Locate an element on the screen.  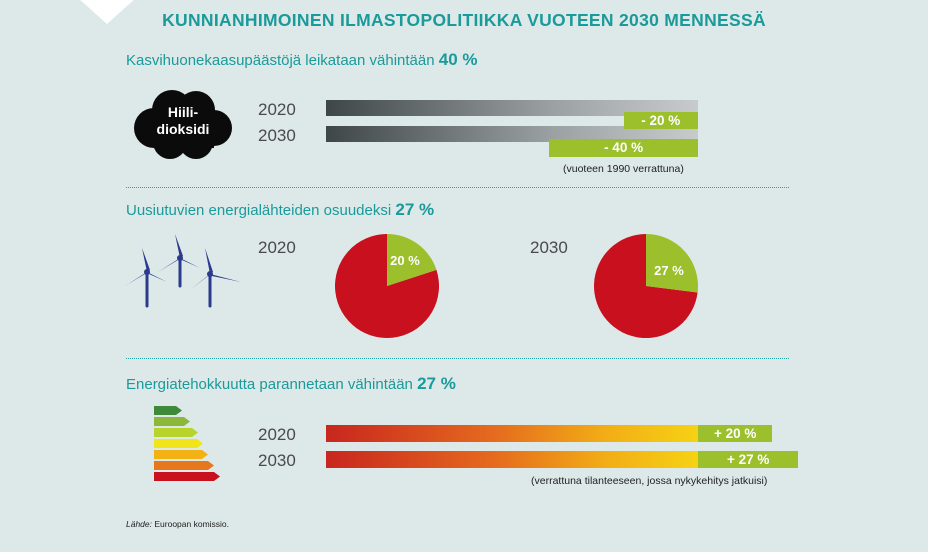
co2-cloud-label-line1: Hiili- is located at coordinates (183, 112).